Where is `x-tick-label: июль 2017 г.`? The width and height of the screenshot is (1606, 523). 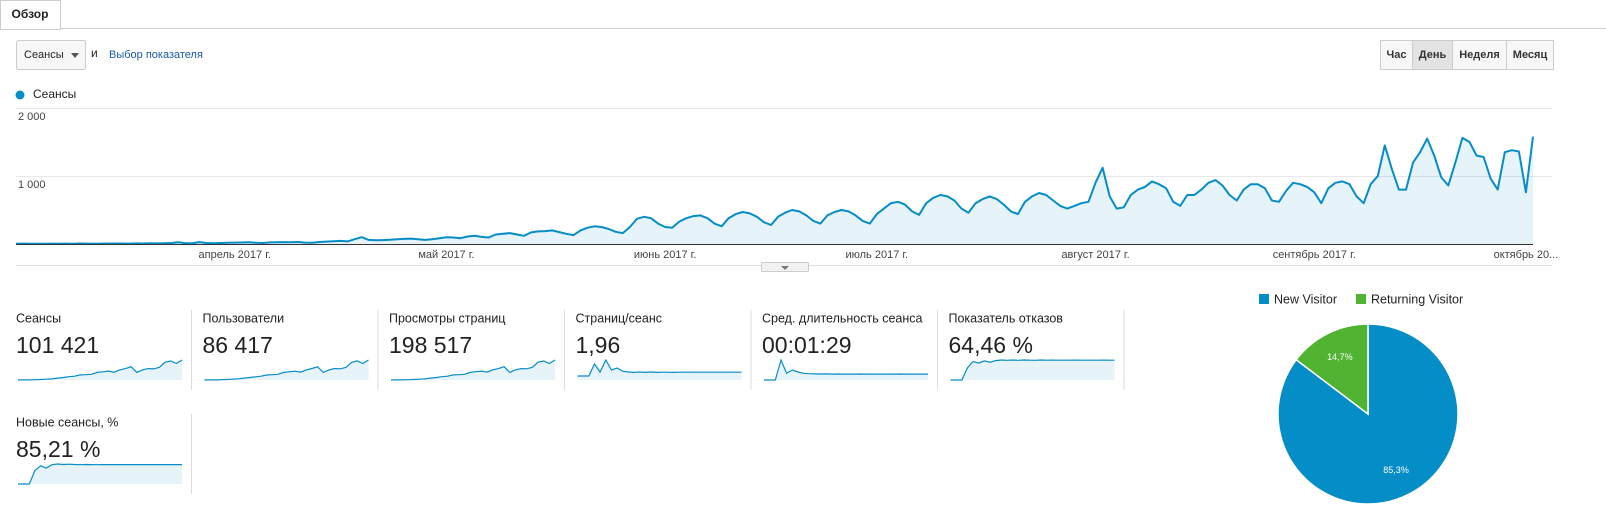
x-tick-label: июль 2017 г. is located at coordinates (876, 255).